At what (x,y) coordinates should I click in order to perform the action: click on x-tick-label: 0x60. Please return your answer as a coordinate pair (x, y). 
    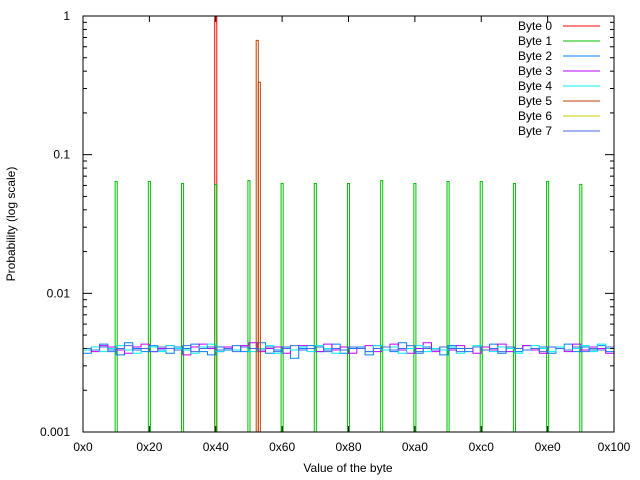
    Looking at the image, I should click on (282, 447).